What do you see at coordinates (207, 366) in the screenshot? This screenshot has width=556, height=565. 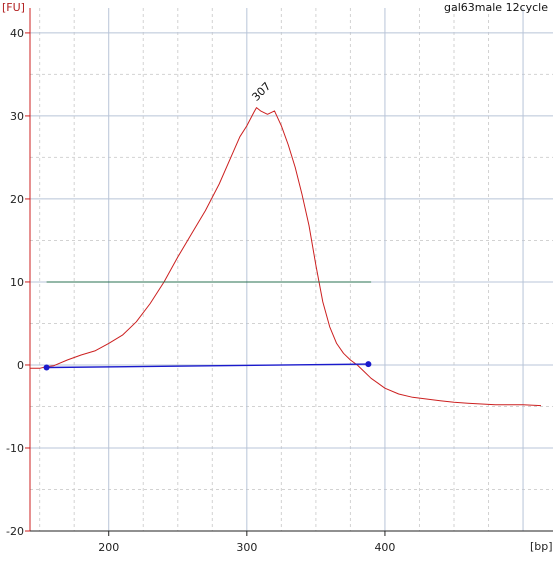 I see `baseline-line` at bounding box center [207, 366].